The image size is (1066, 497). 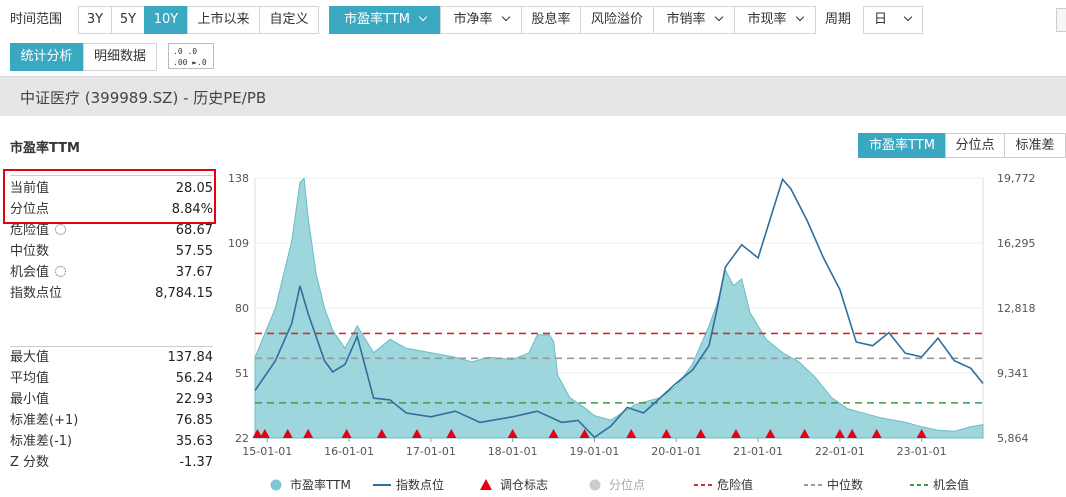 I want to click on x-tick-label: 22-01-01, so click(x=840, y=451).